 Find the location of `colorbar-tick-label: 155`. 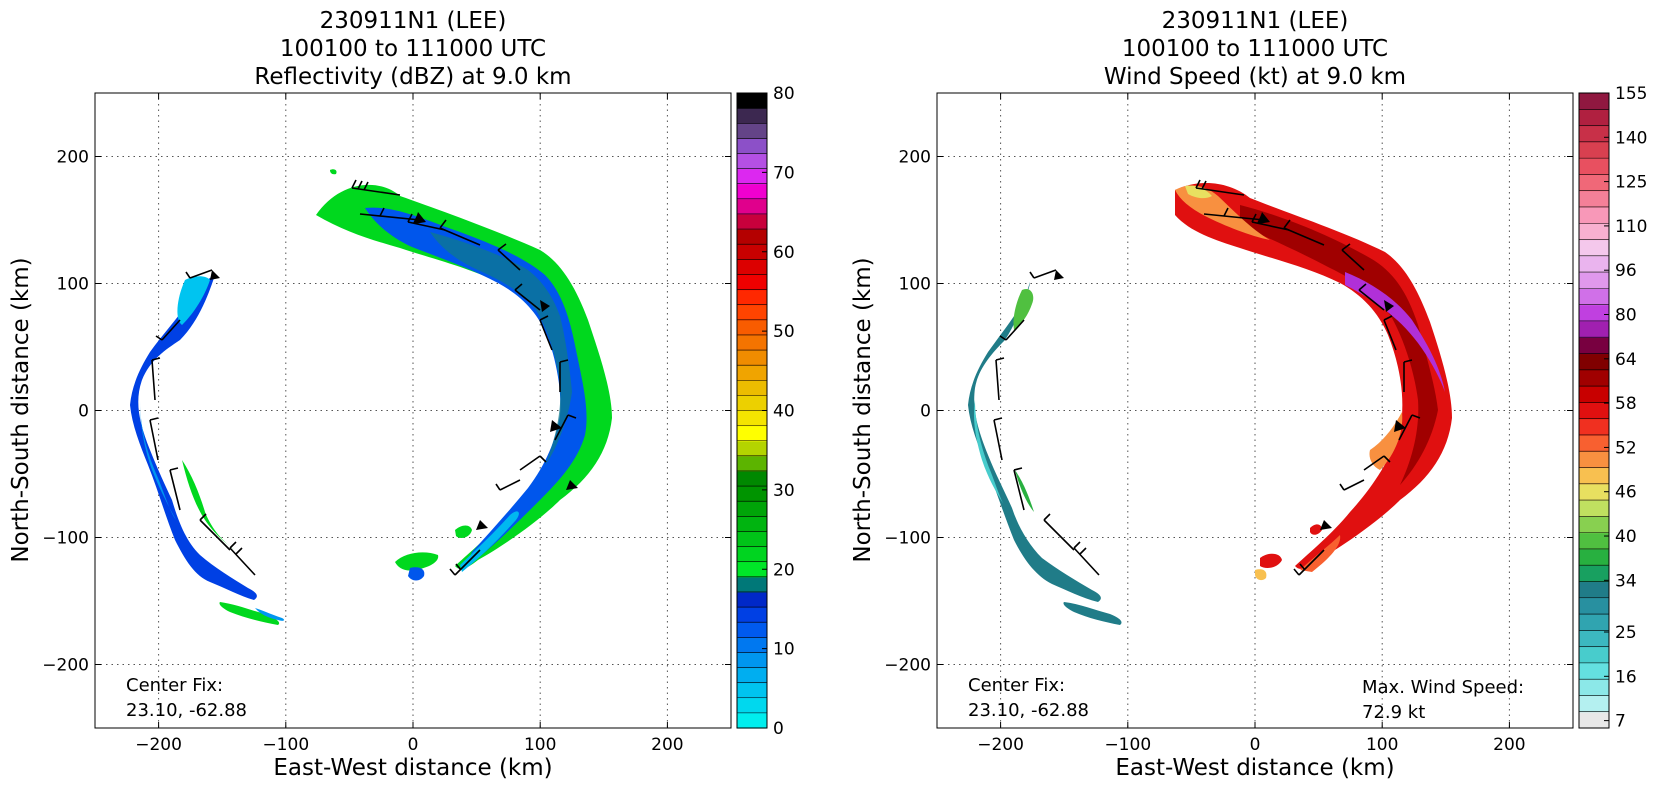

colorbar-tick-label: 155 is located at coordinates (1631, 94).